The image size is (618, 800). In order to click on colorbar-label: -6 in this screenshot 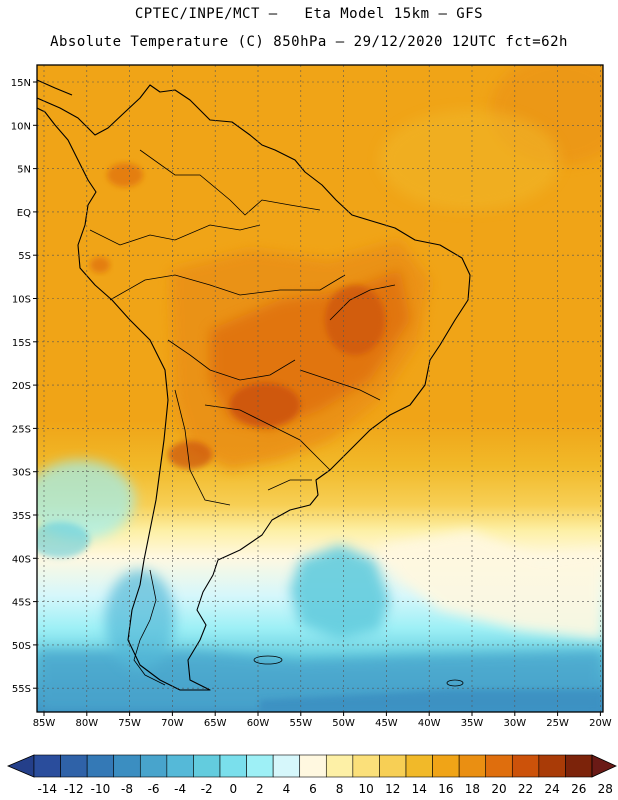, I will do `click(154, 789)`.